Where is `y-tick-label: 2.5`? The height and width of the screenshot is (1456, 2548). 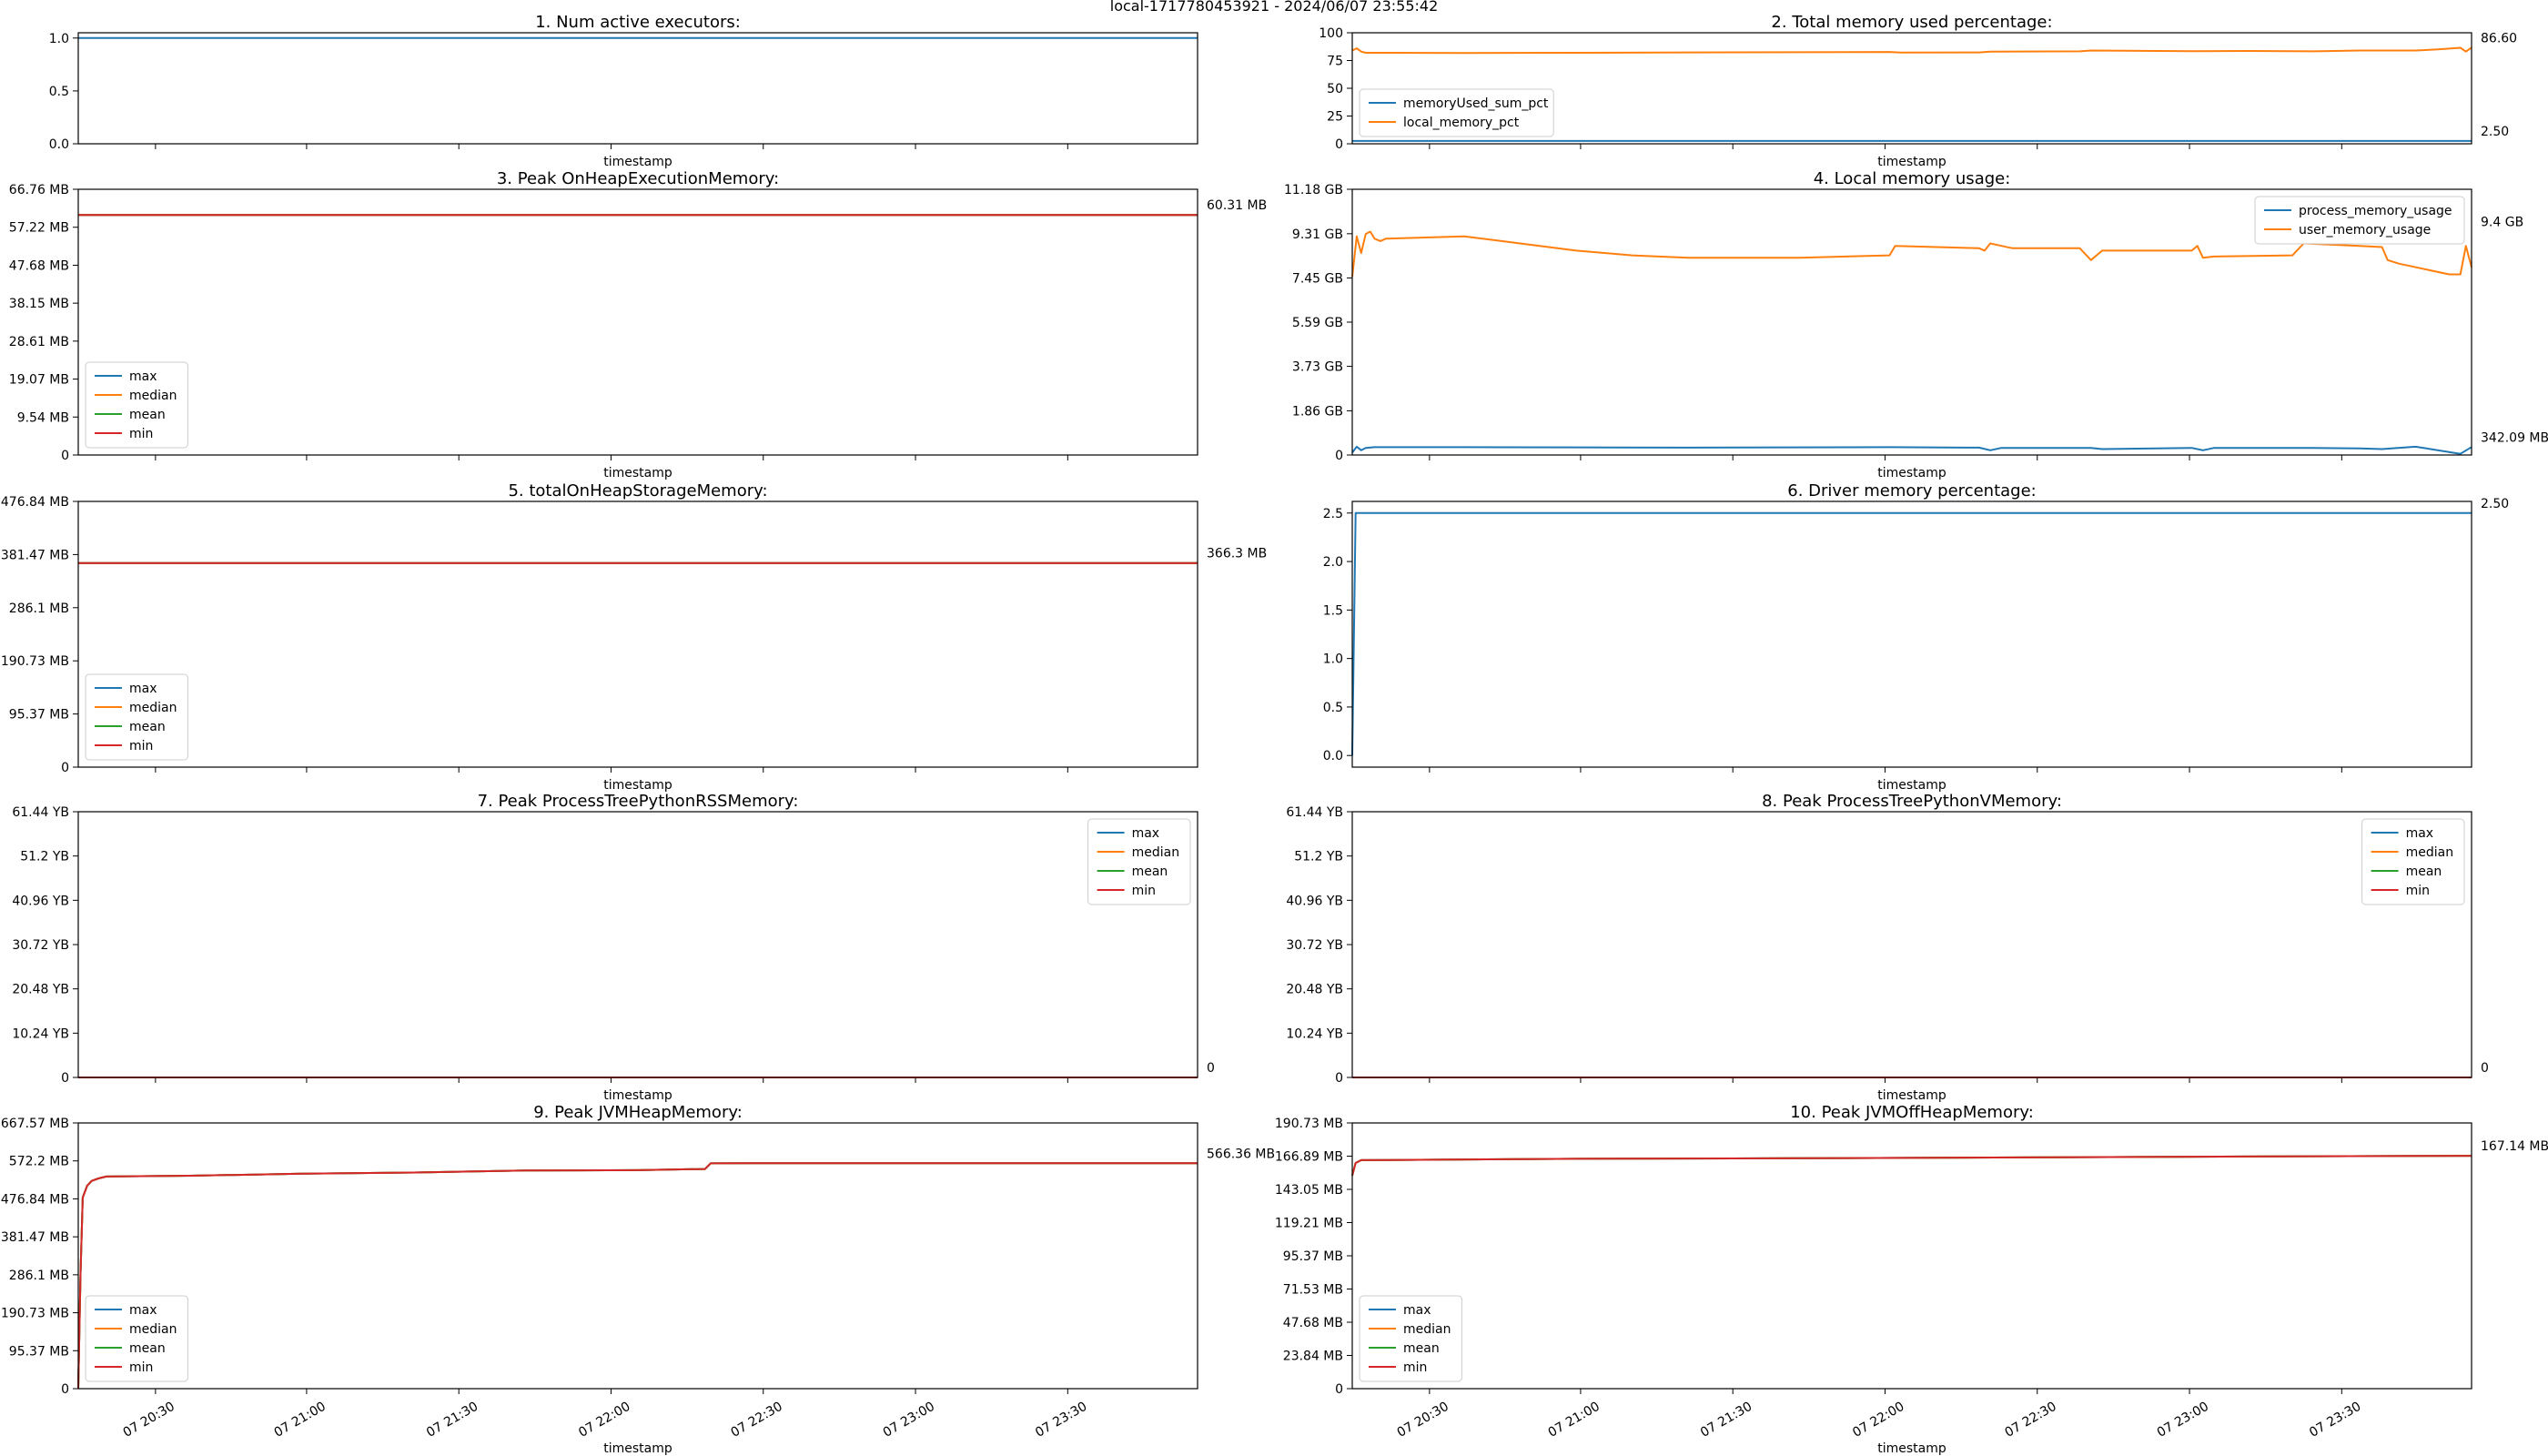
y-tick-label: 2.5 is located at coordinates (1333, 514).